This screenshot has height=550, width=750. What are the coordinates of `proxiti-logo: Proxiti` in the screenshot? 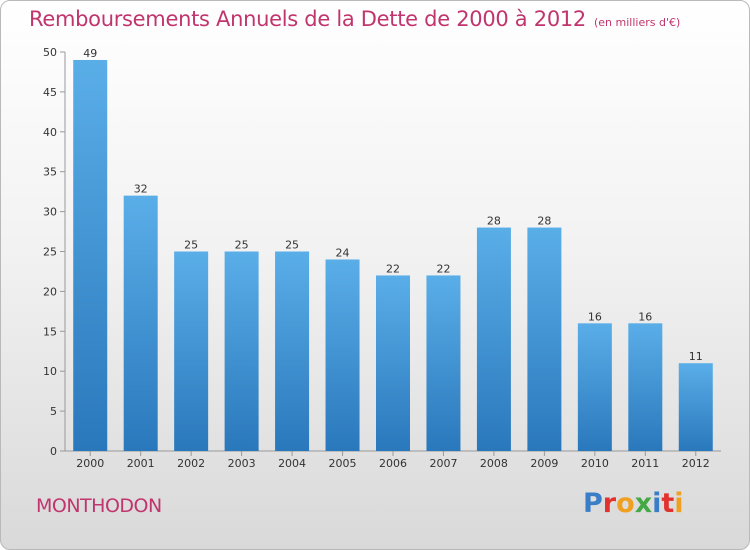 It's located at (633, 503).